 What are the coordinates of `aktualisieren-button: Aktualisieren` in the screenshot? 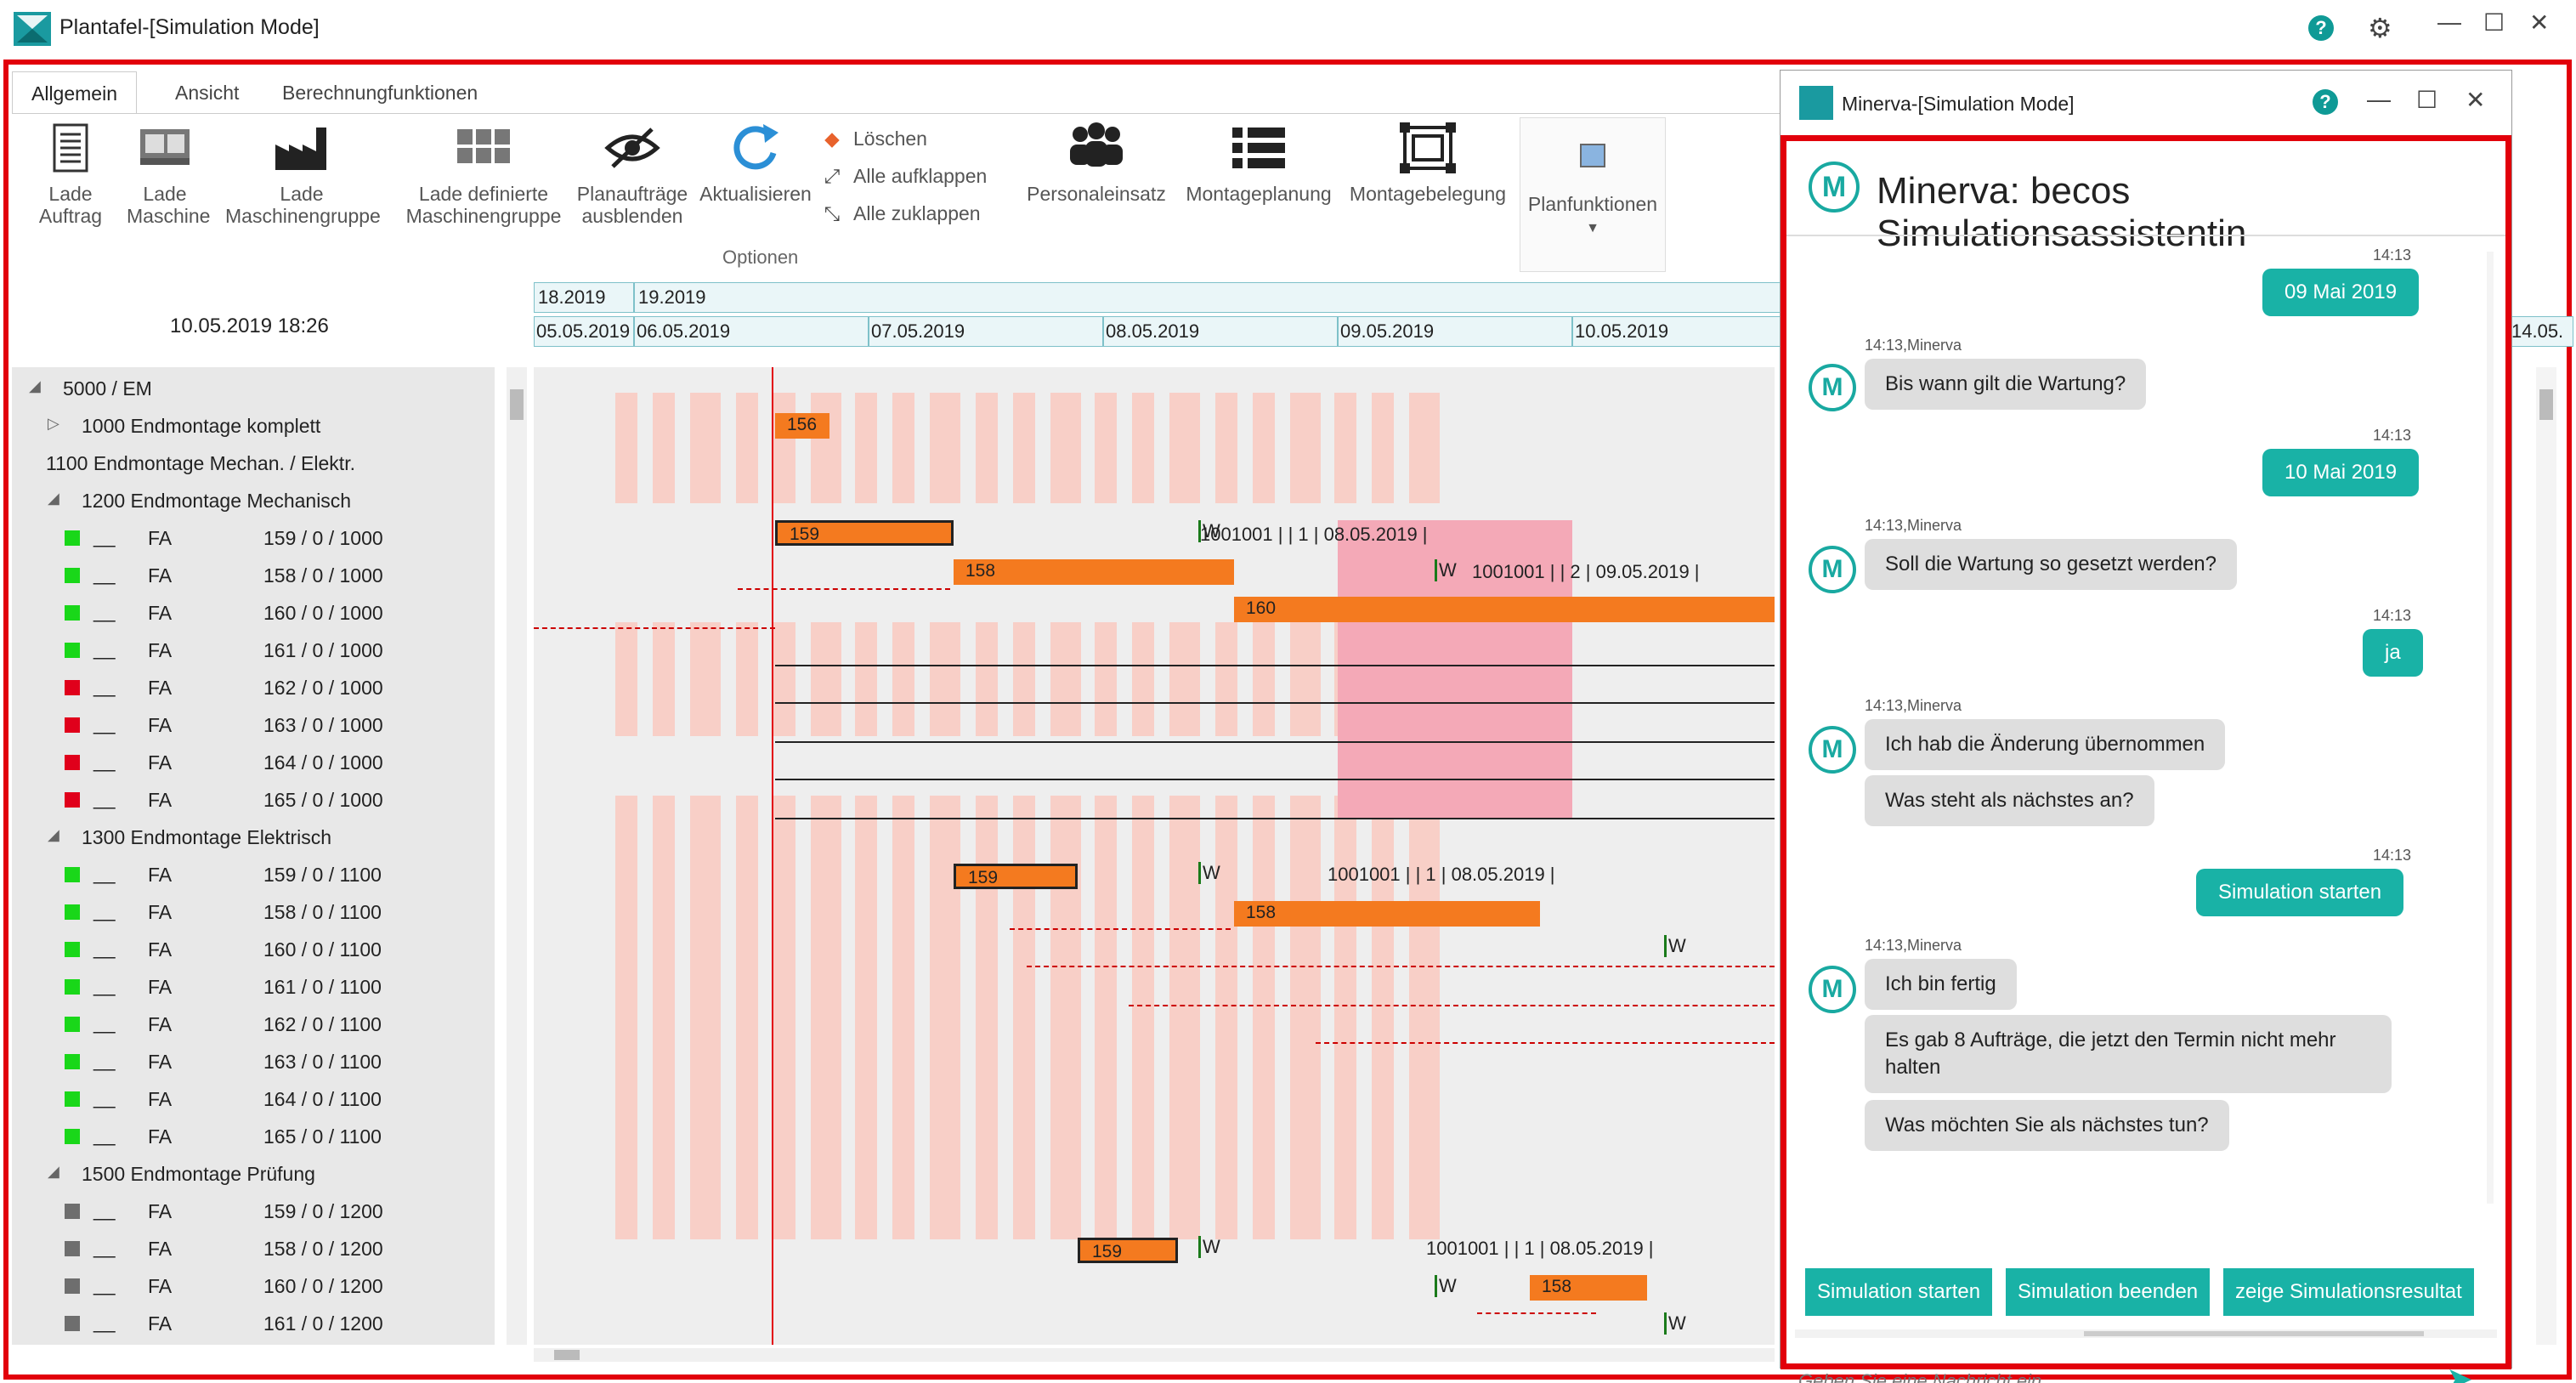 It's located at (755, 163).